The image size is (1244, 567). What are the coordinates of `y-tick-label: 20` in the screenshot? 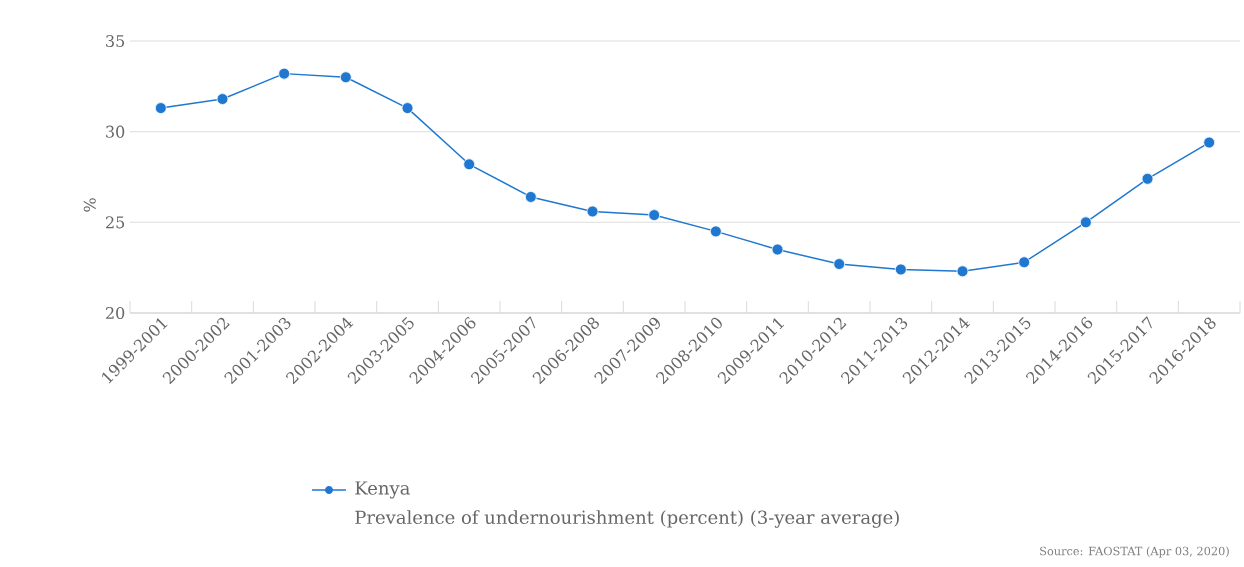 It's located at (115, 313).